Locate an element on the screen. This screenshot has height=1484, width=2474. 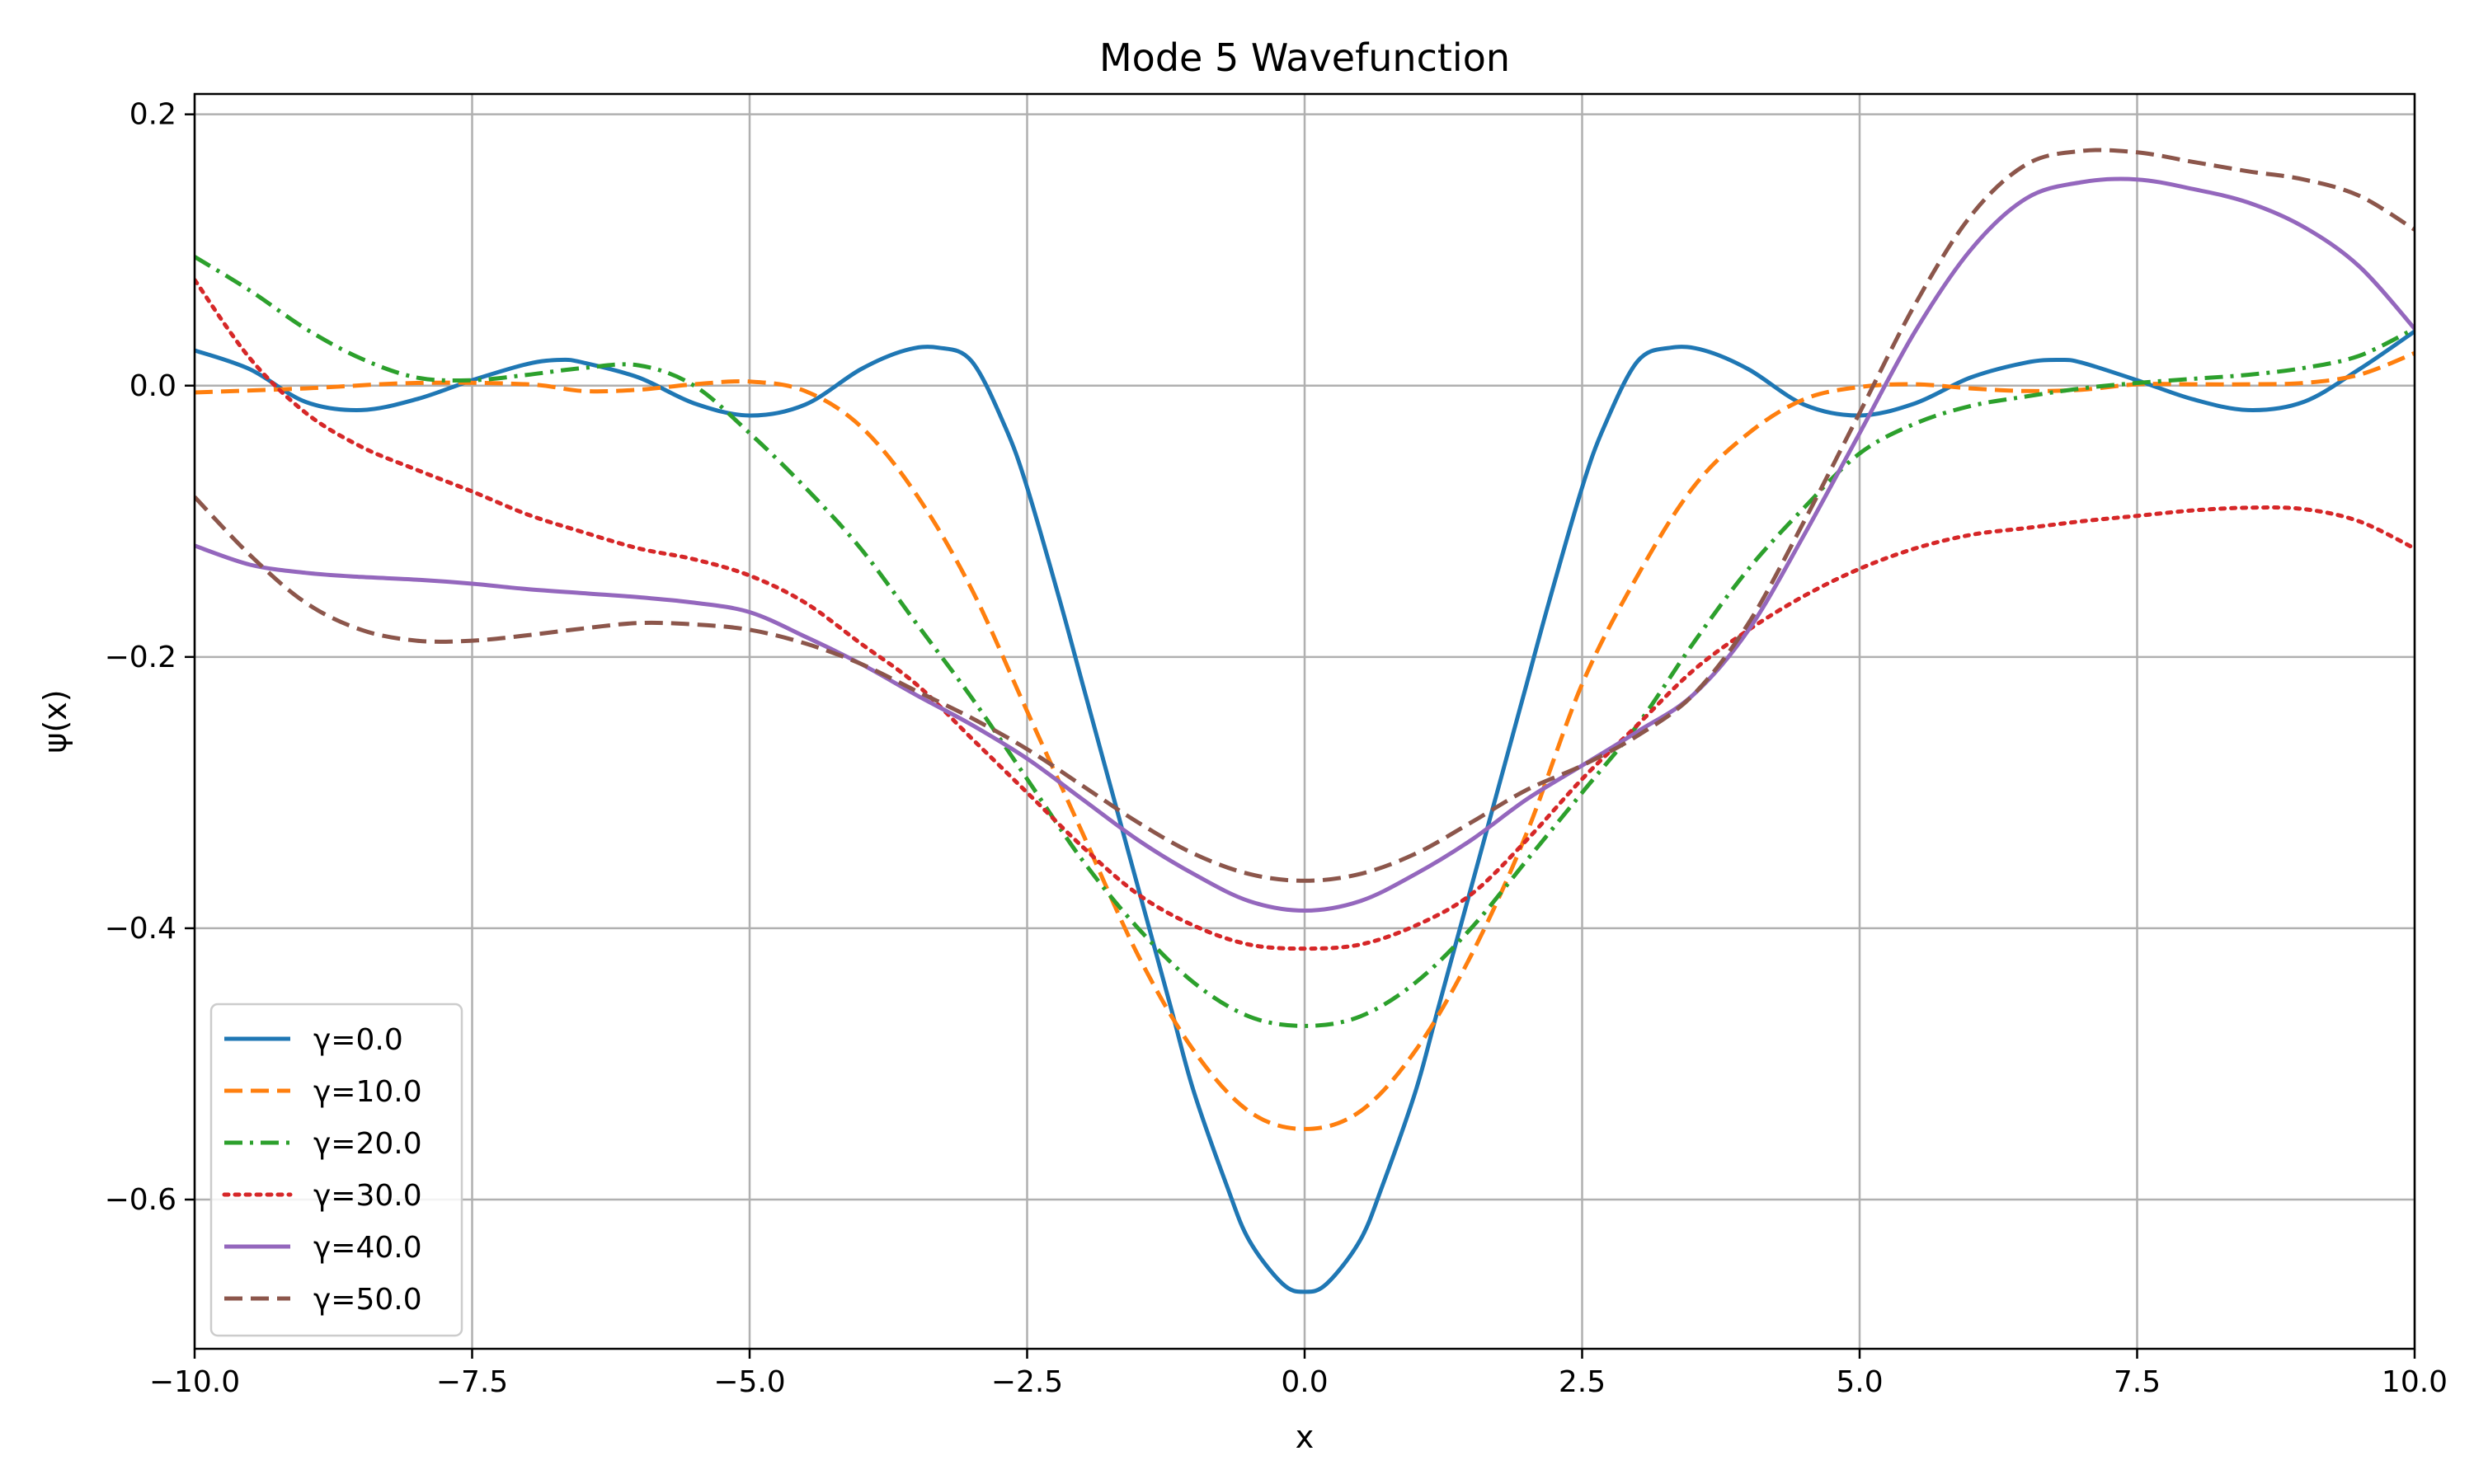
y-tick-label: −0.4 is located at coordinates (140, 929).